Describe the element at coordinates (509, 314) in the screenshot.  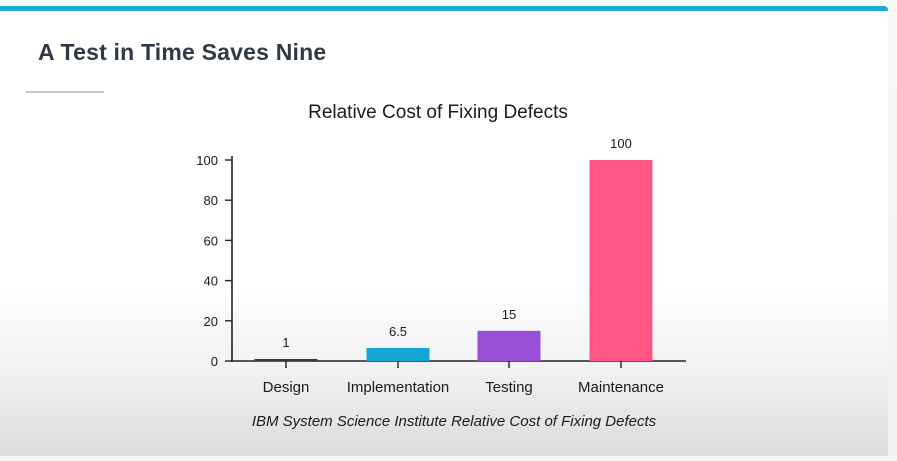
I see `data-label: 15` at that location.